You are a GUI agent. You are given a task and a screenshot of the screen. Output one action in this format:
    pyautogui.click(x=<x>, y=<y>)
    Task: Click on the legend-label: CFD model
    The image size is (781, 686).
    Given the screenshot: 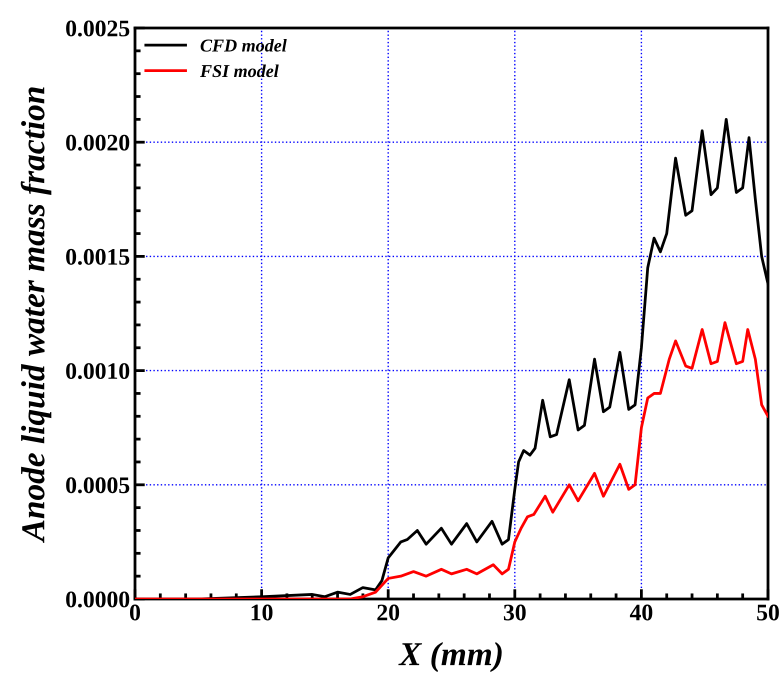 What is the action you would take?
    pyautogui.click(x=243, y=45)
    